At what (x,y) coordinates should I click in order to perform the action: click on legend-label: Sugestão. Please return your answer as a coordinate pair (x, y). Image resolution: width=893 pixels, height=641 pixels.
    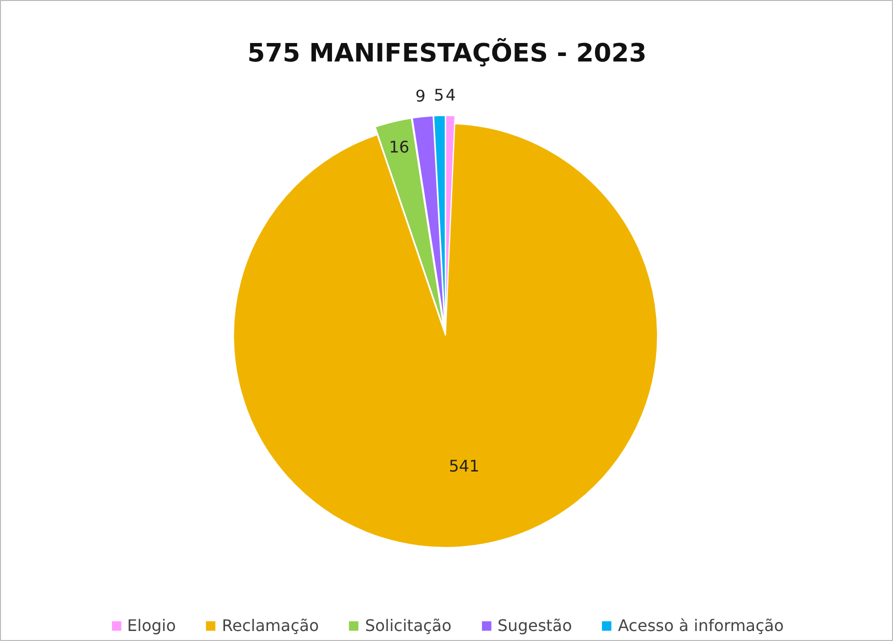
    Looking at the image, I should click on (535, 625).